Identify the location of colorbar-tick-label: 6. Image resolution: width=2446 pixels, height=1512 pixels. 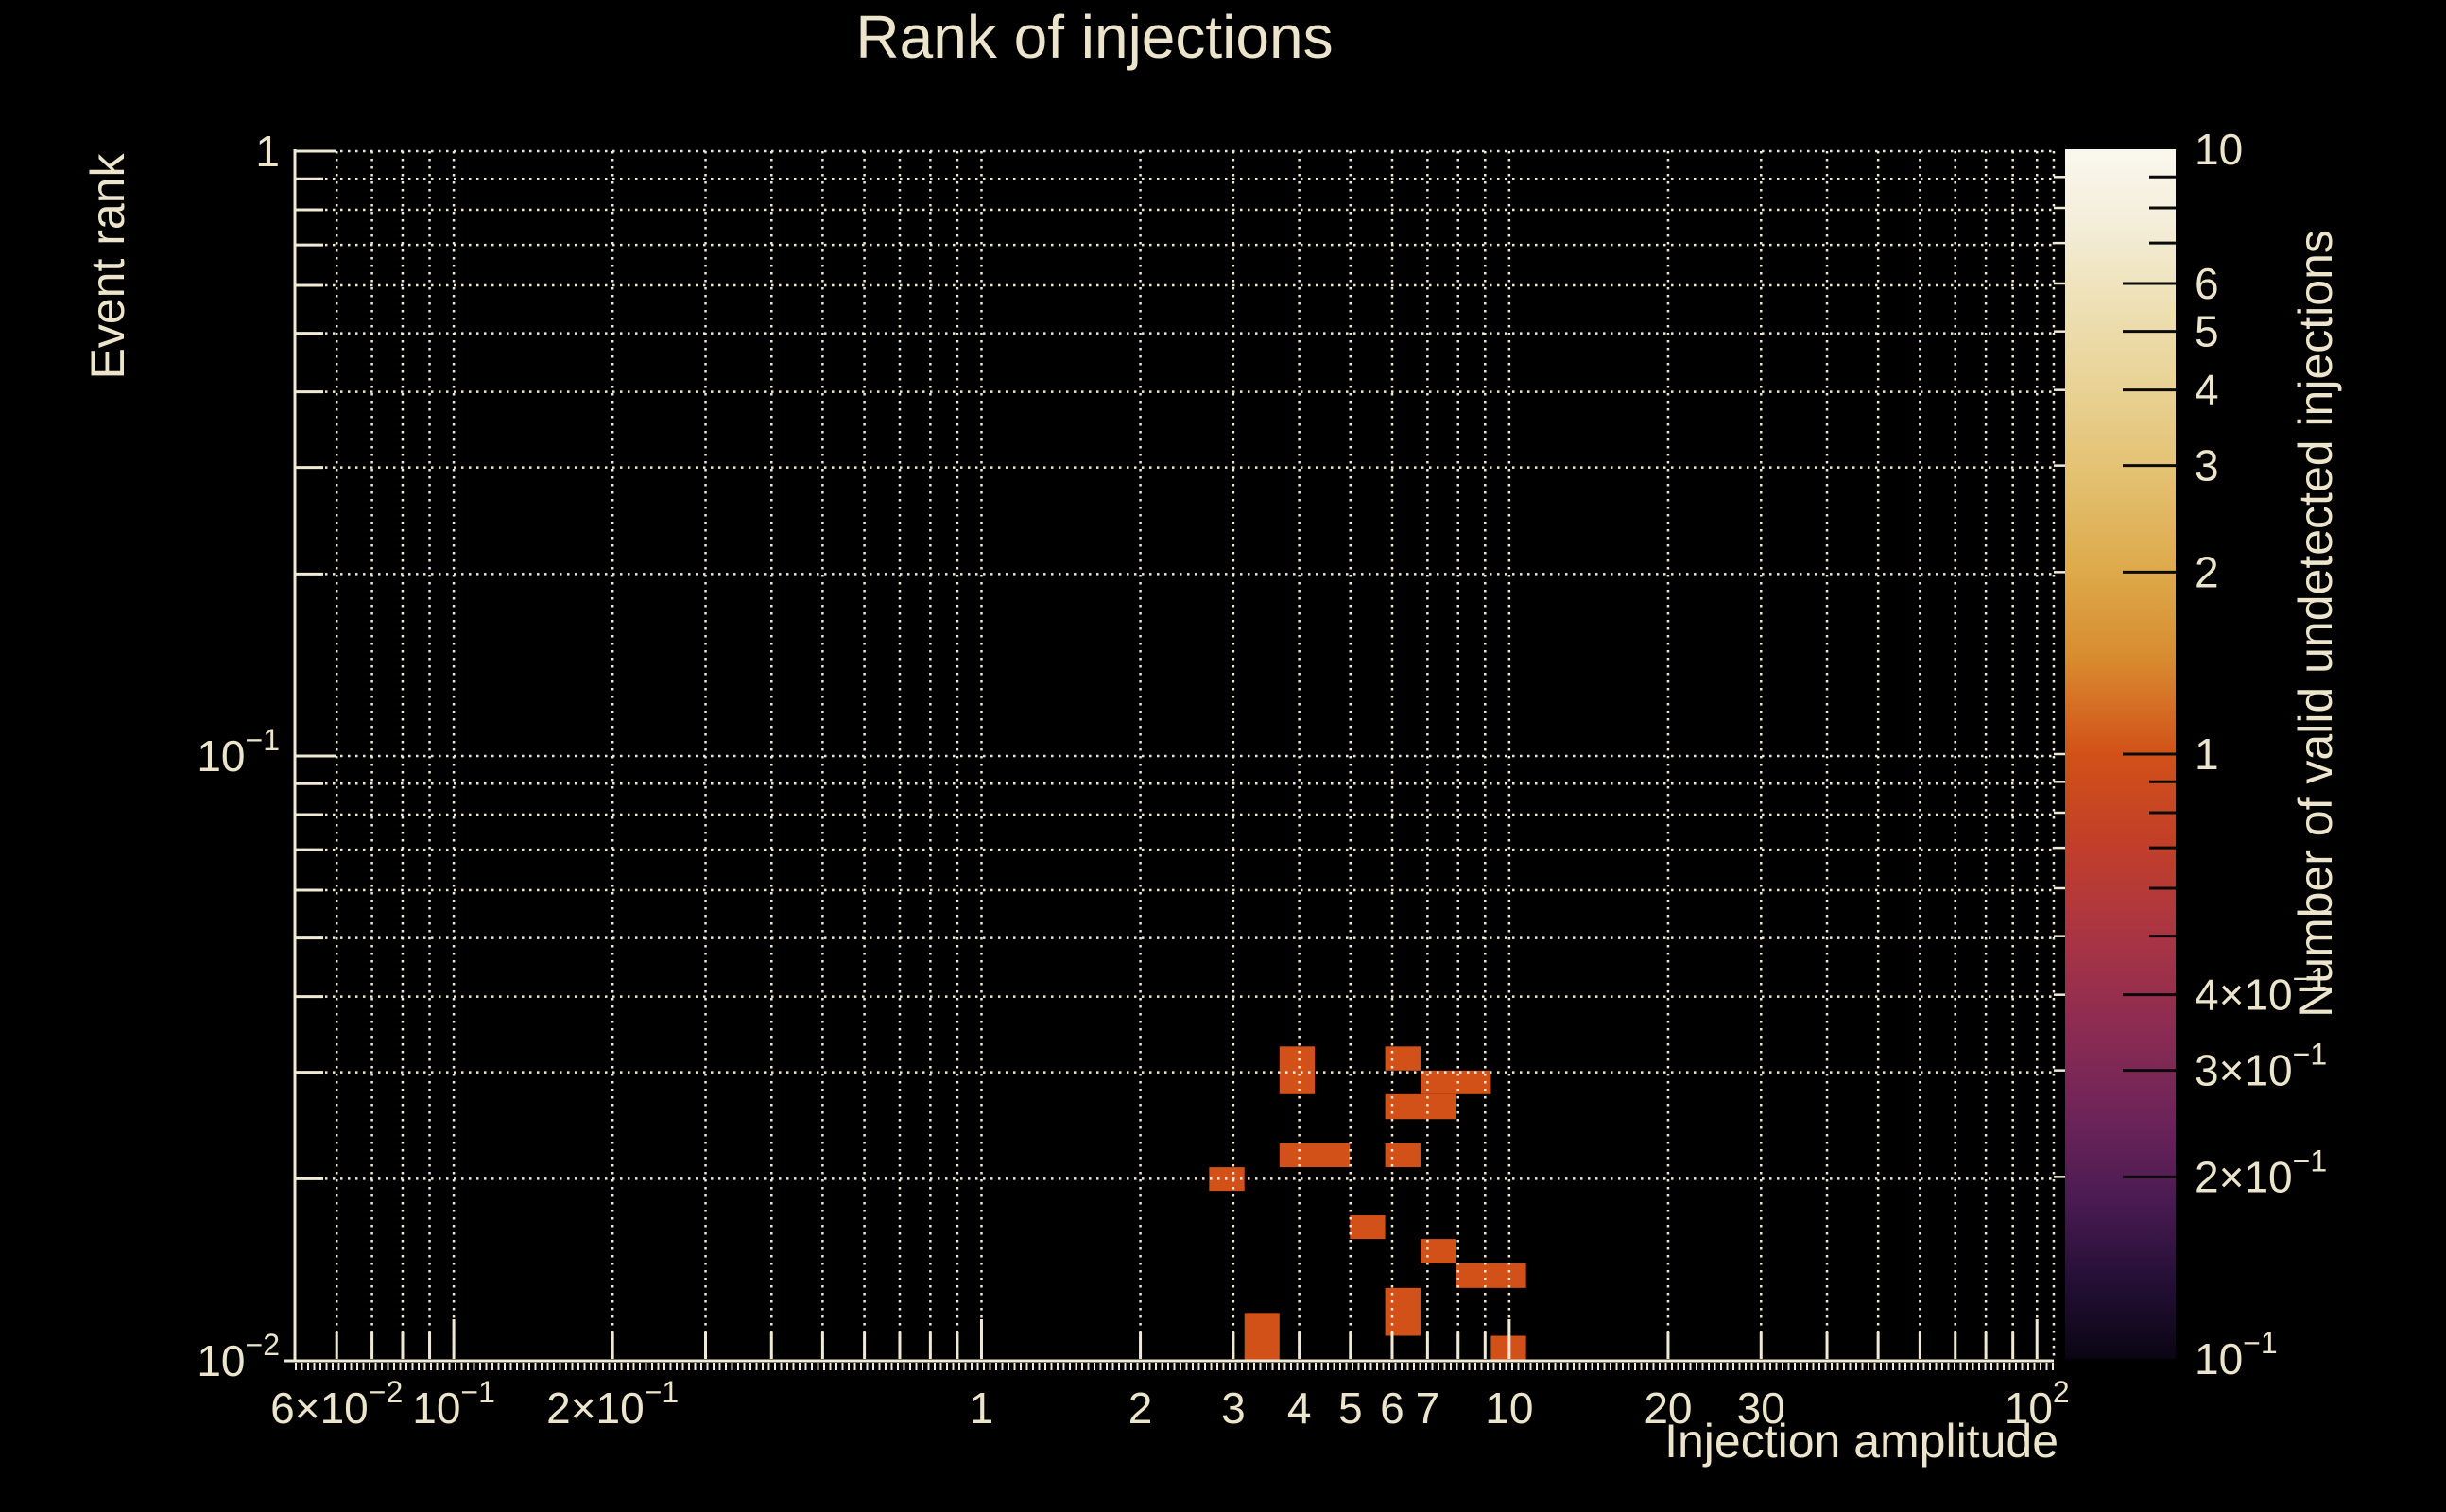
(2207, 283).